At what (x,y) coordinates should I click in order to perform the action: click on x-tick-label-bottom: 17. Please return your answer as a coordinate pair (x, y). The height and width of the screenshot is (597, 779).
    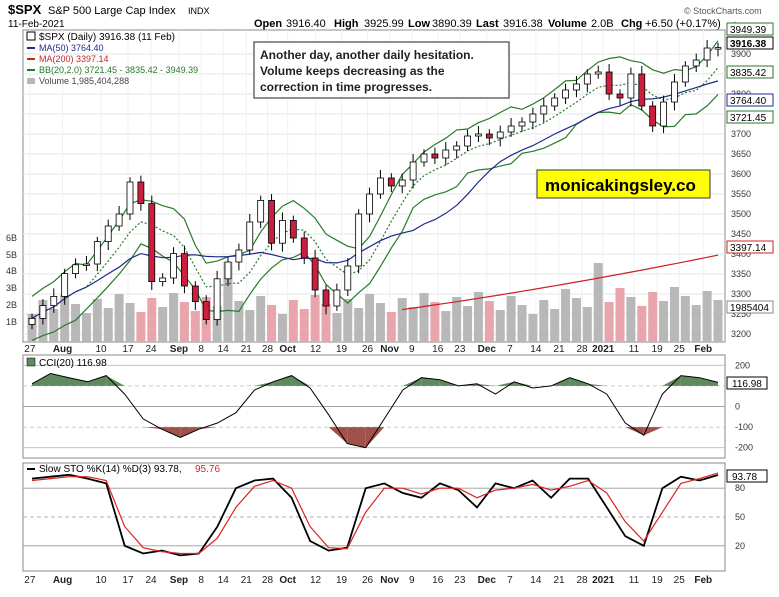
    Looking at the image, I should click on (128, 580).